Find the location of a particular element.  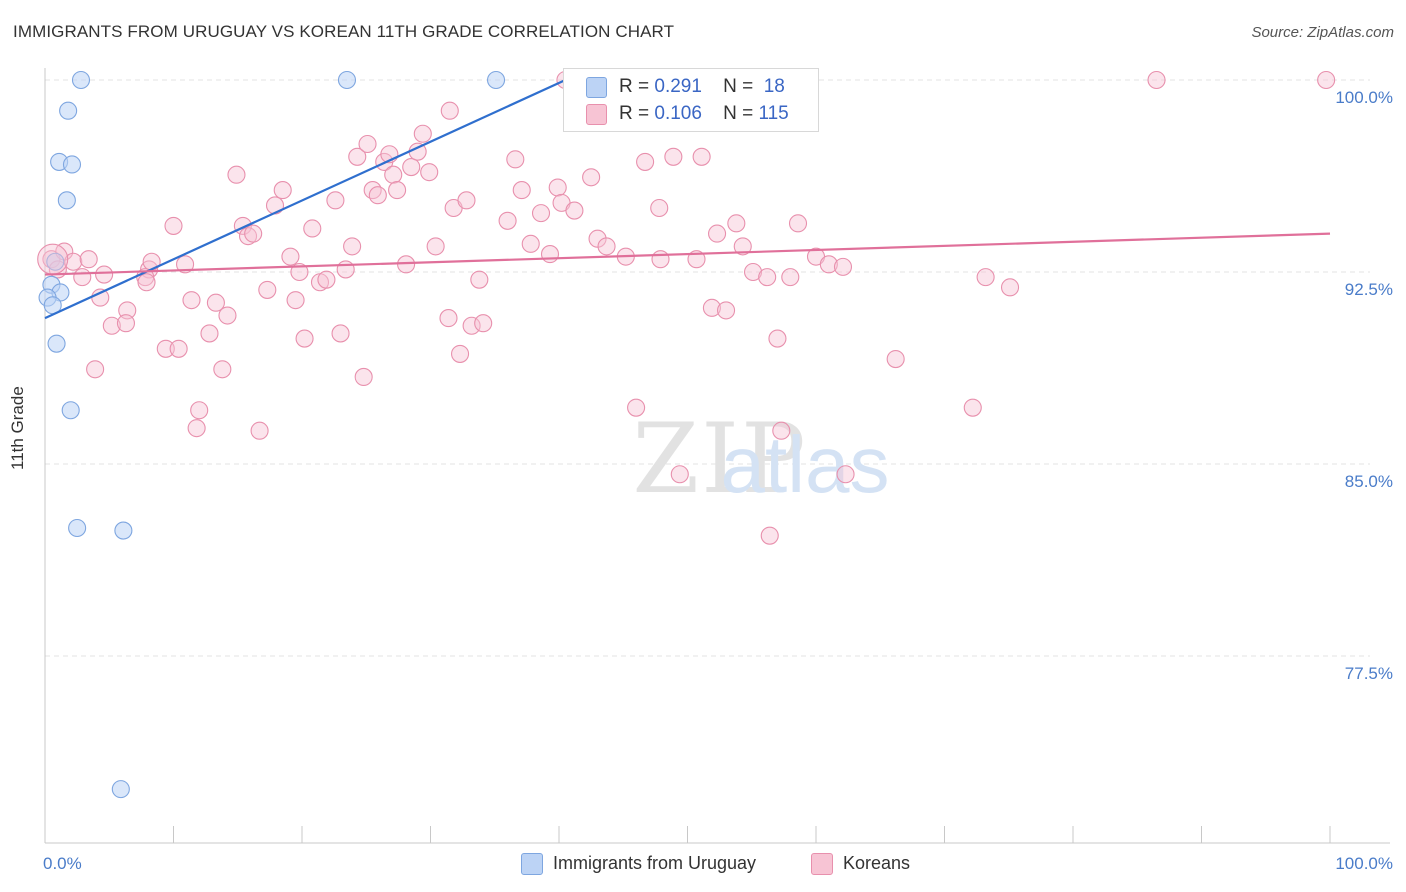

trend-line-uruguay is located at coordinates (305, 199).